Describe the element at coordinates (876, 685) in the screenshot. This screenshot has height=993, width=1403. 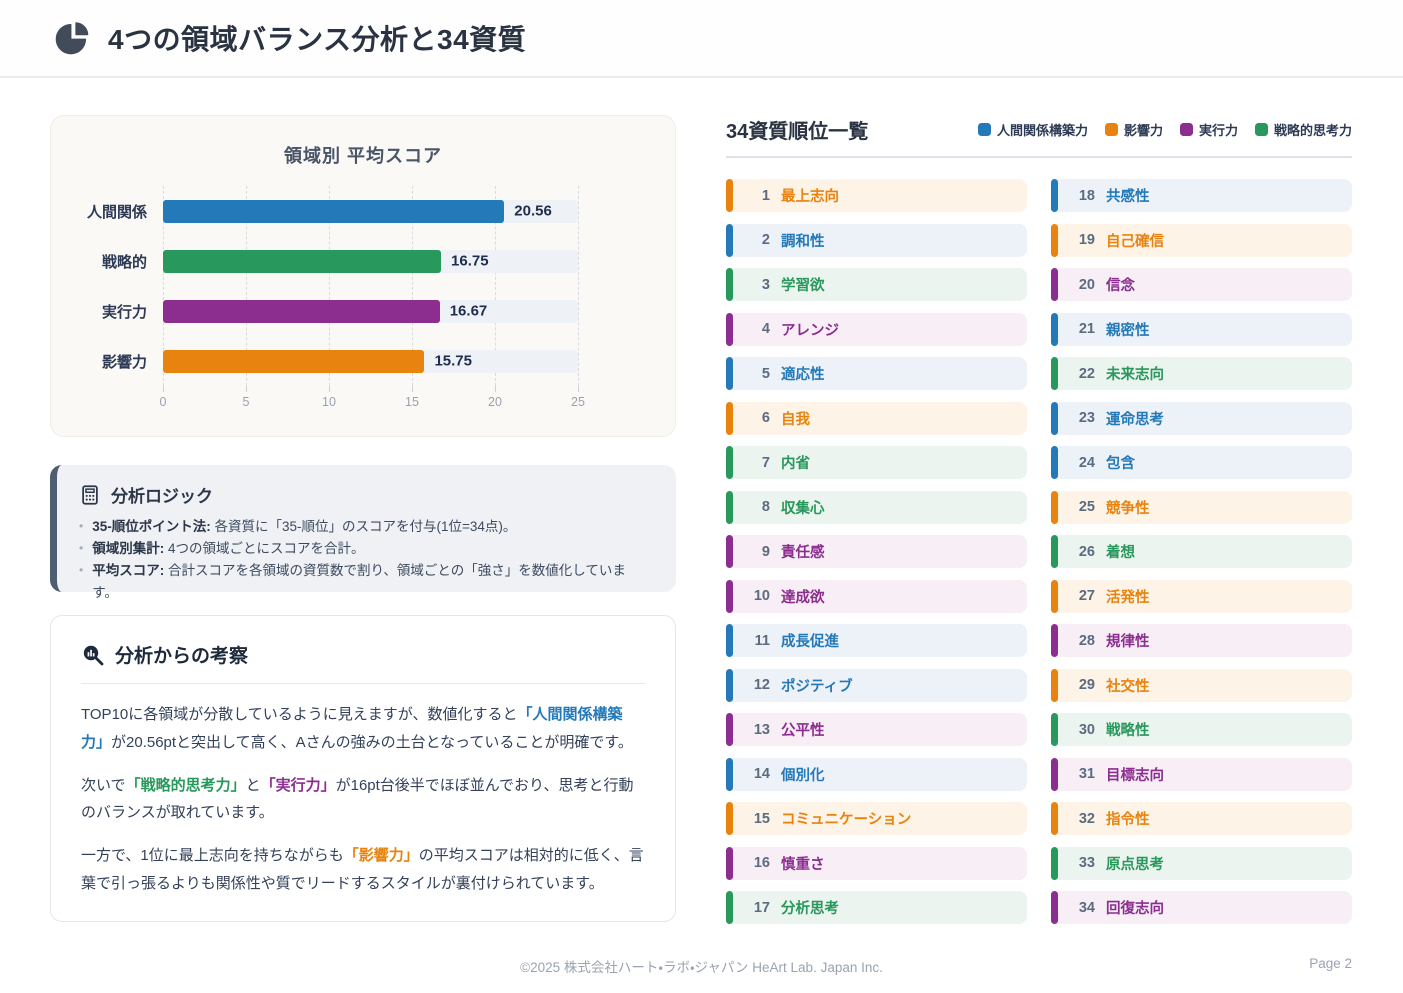
I see `ranking-item: 12 ポジティブ` at that location.